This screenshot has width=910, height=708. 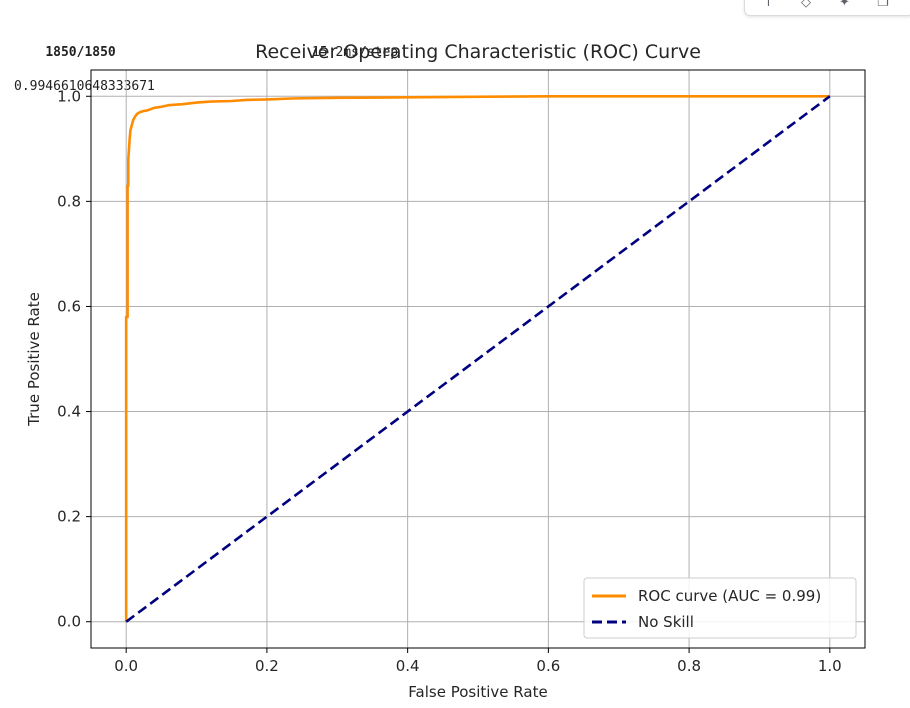 I want to click on legend: ROC curve (AUC = 0.99) No Skill, so click(x=720, y=608).